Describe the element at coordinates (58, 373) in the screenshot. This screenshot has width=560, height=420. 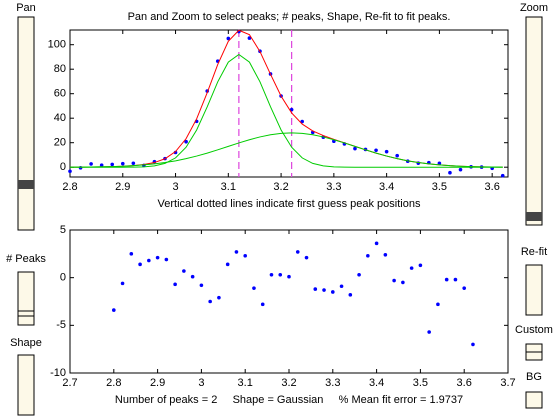
I see `y-tick-label: -10` at that location.